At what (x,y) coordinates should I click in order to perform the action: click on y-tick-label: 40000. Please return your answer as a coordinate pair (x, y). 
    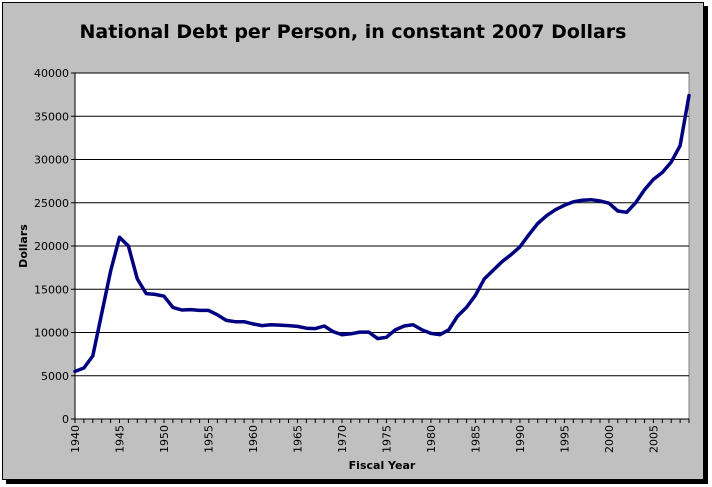
    Looking at the image, I should click on (51, 73).